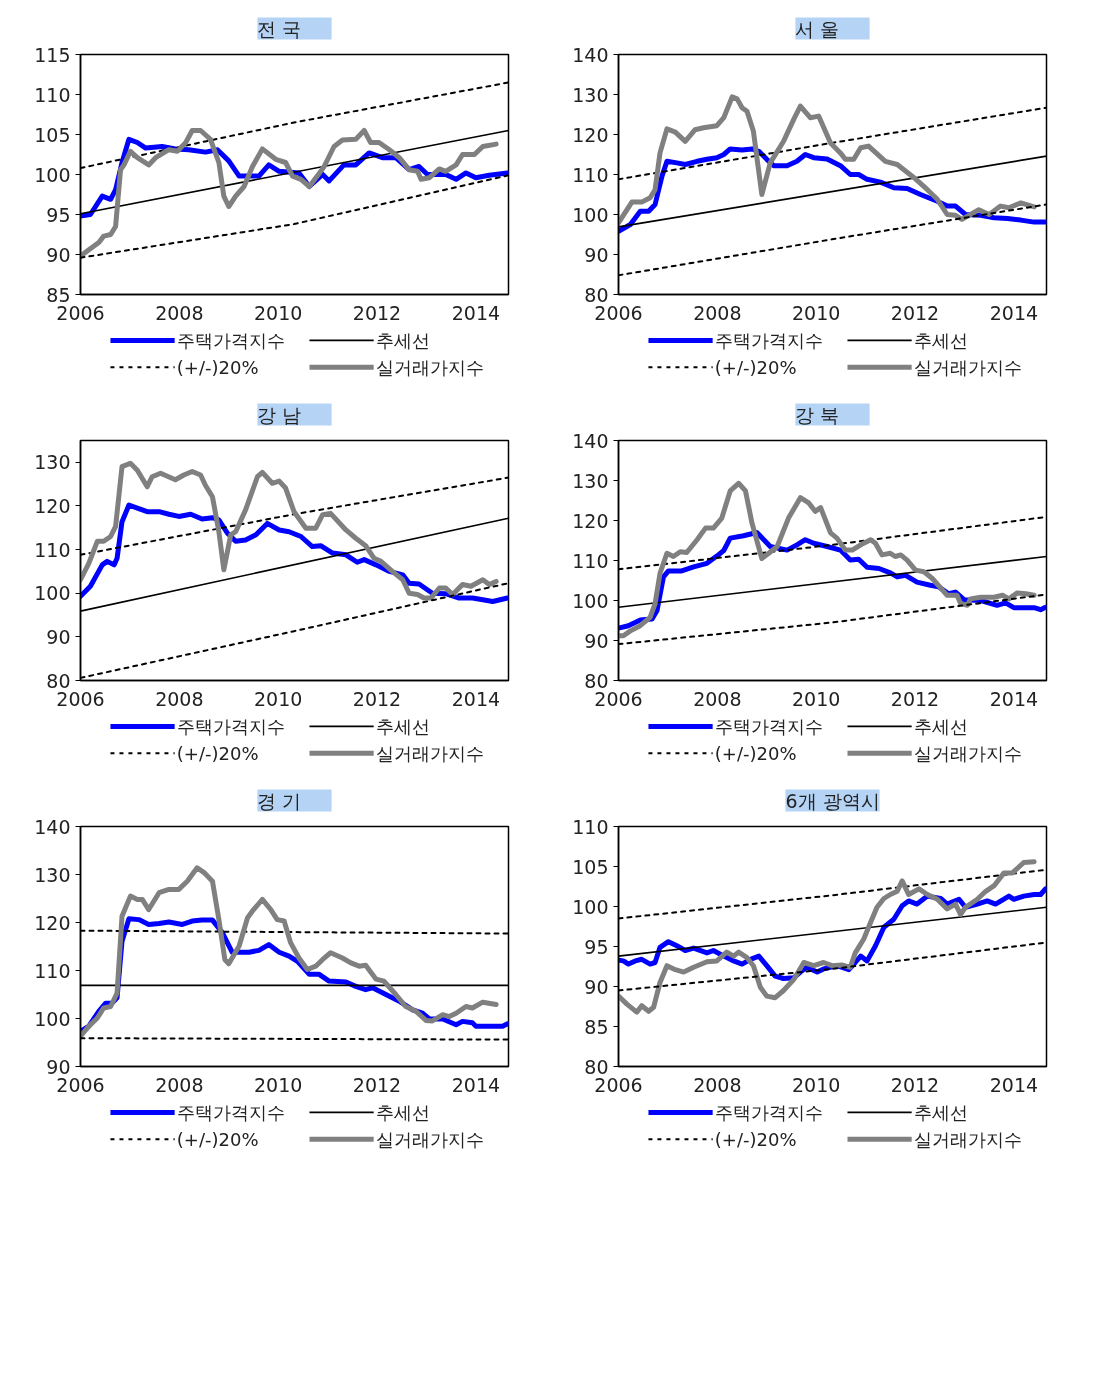 Image resolution: width=1097 pixels, height=1381 pixels. What do you see at coordinates (279, 414) in the screenshot?
I see `chart-title: 강 남` at bounding box center [279, 414].